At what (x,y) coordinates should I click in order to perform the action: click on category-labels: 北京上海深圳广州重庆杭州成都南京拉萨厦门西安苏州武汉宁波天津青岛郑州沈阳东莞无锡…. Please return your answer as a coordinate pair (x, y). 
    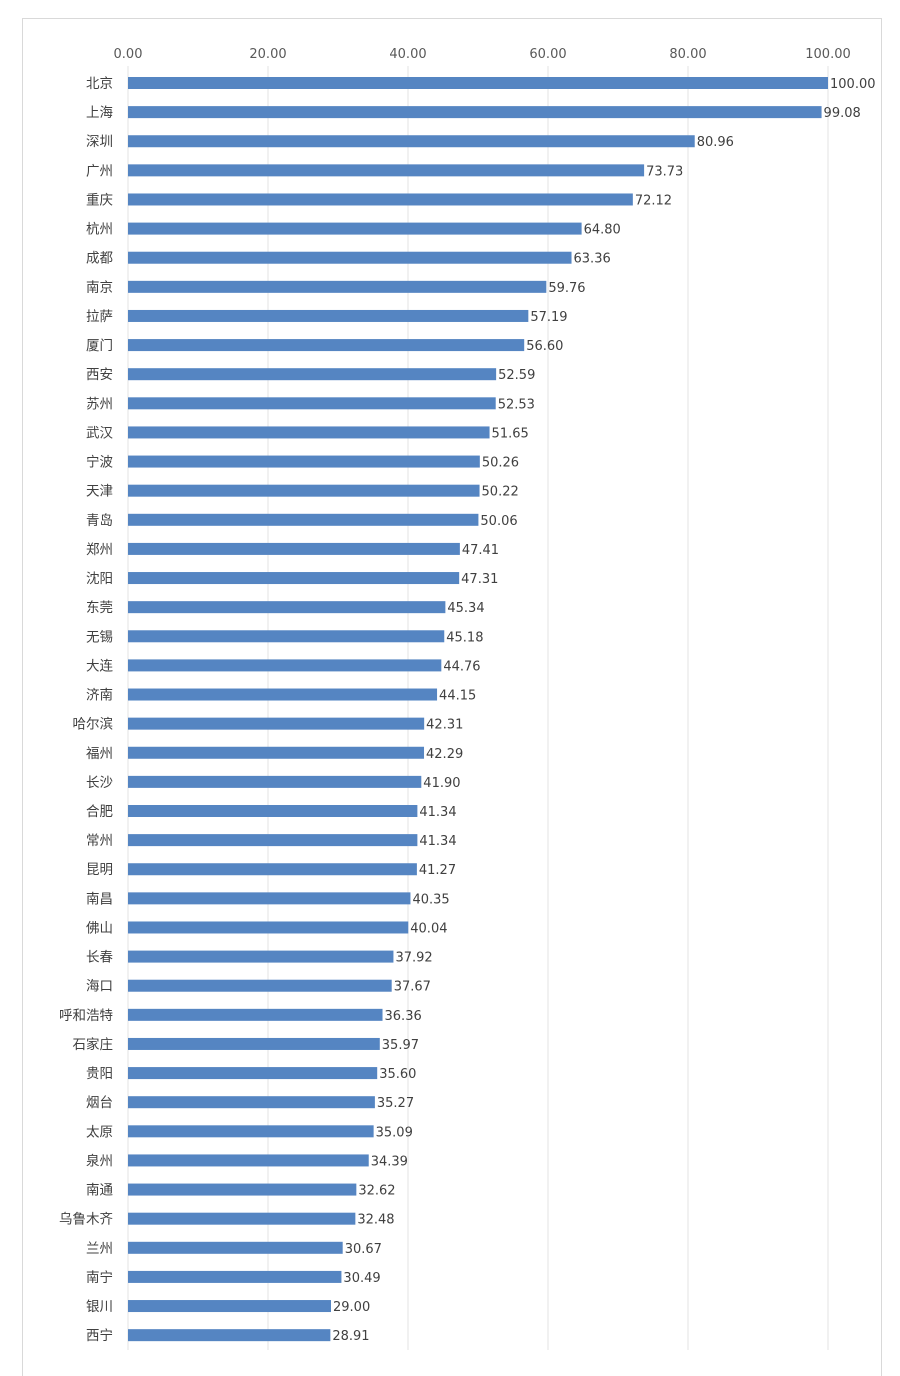
    Looking at the image, I should click on (86, 710).